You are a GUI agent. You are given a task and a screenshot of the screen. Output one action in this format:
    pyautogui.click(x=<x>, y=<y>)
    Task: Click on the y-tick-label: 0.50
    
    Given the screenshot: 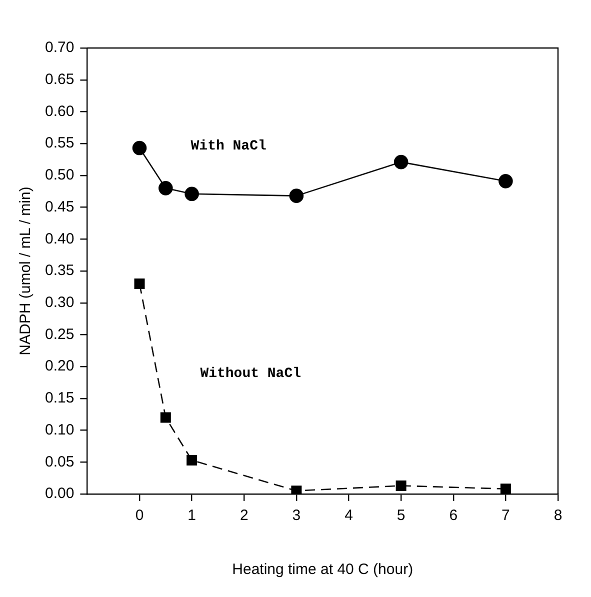 What is the action you would take?
    pyautogui.click(x=59, y=175)
    